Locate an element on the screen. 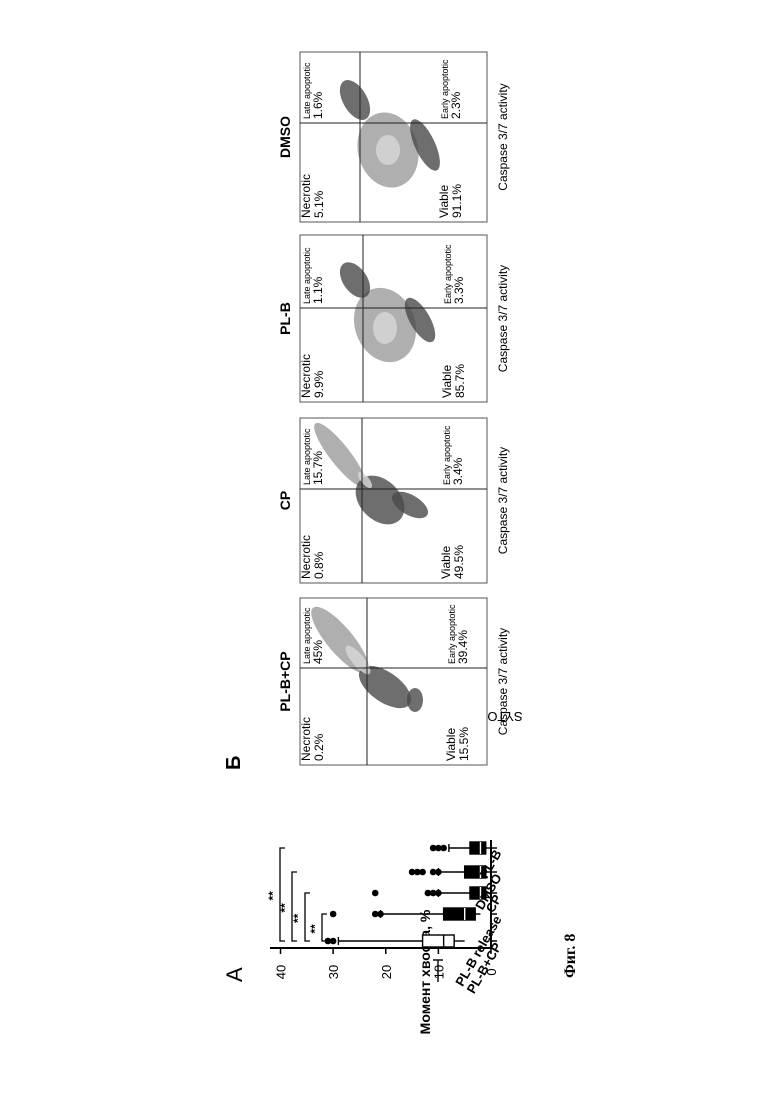 Image resolution: width=780 pixels, height=1108 pixels. box-series is located at coordinates (408, 894).